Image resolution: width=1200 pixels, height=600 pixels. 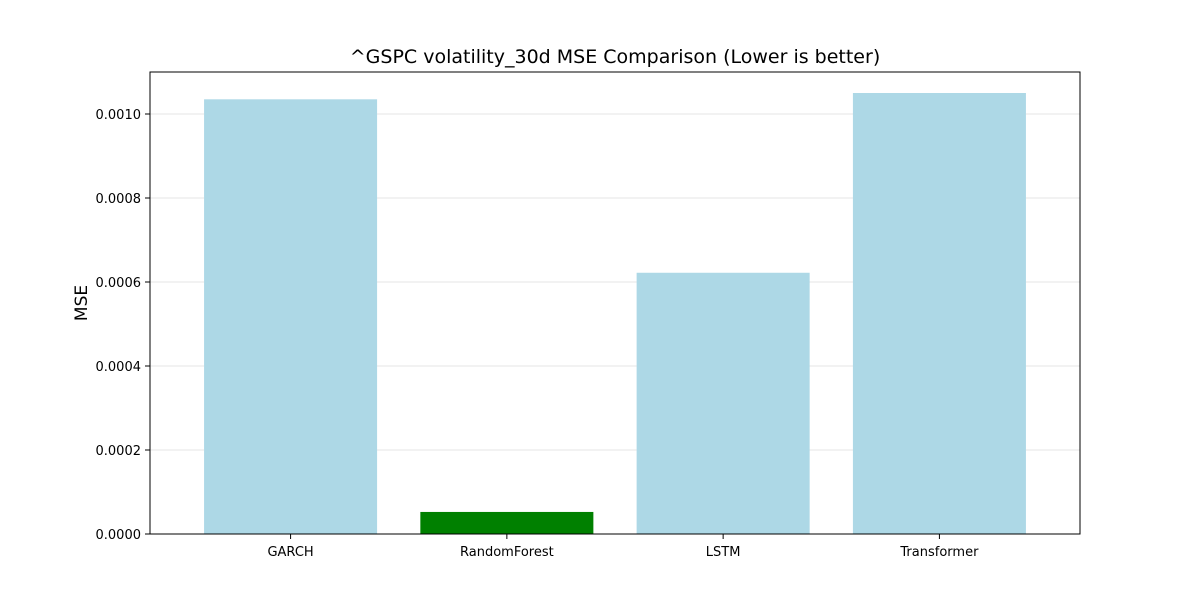 What do you see at coordinates (82, 303) in the screenshot?
I see `y-axis-label: MSE` at bounding box center [82, 303].